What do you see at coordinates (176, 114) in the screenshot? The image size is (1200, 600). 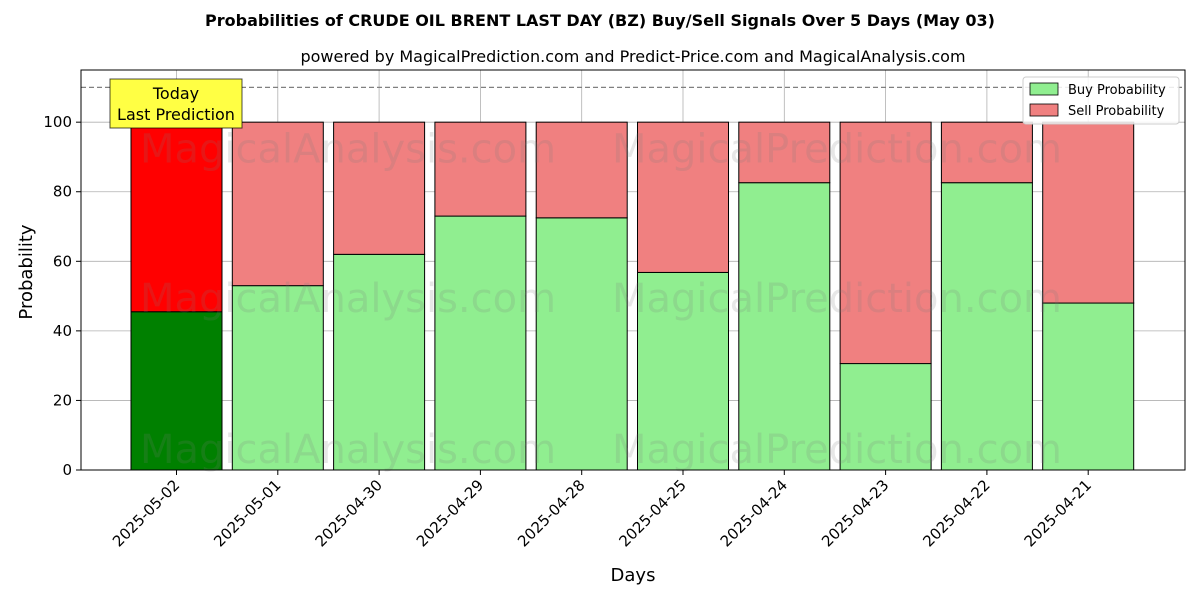 I see `annotation-line-2: Last Prediction` at bounding box center [176, 114].